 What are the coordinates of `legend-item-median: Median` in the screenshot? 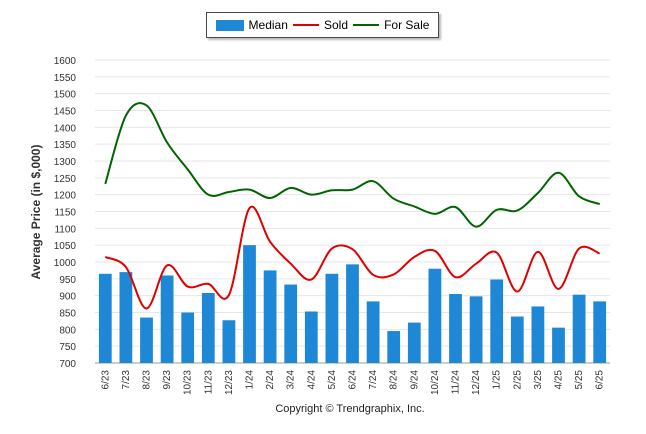 It's located at (251, 25).